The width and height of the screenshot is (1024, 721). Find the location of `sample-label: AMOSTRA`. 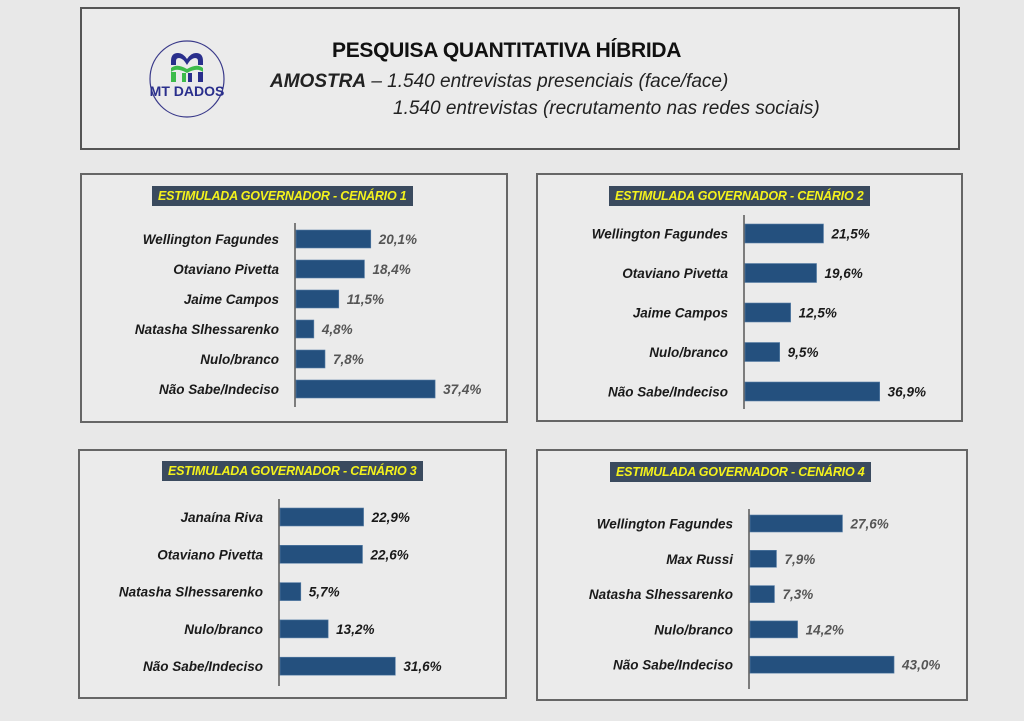

sample-label: AMOSTRA is located at coordinates (318, 81).